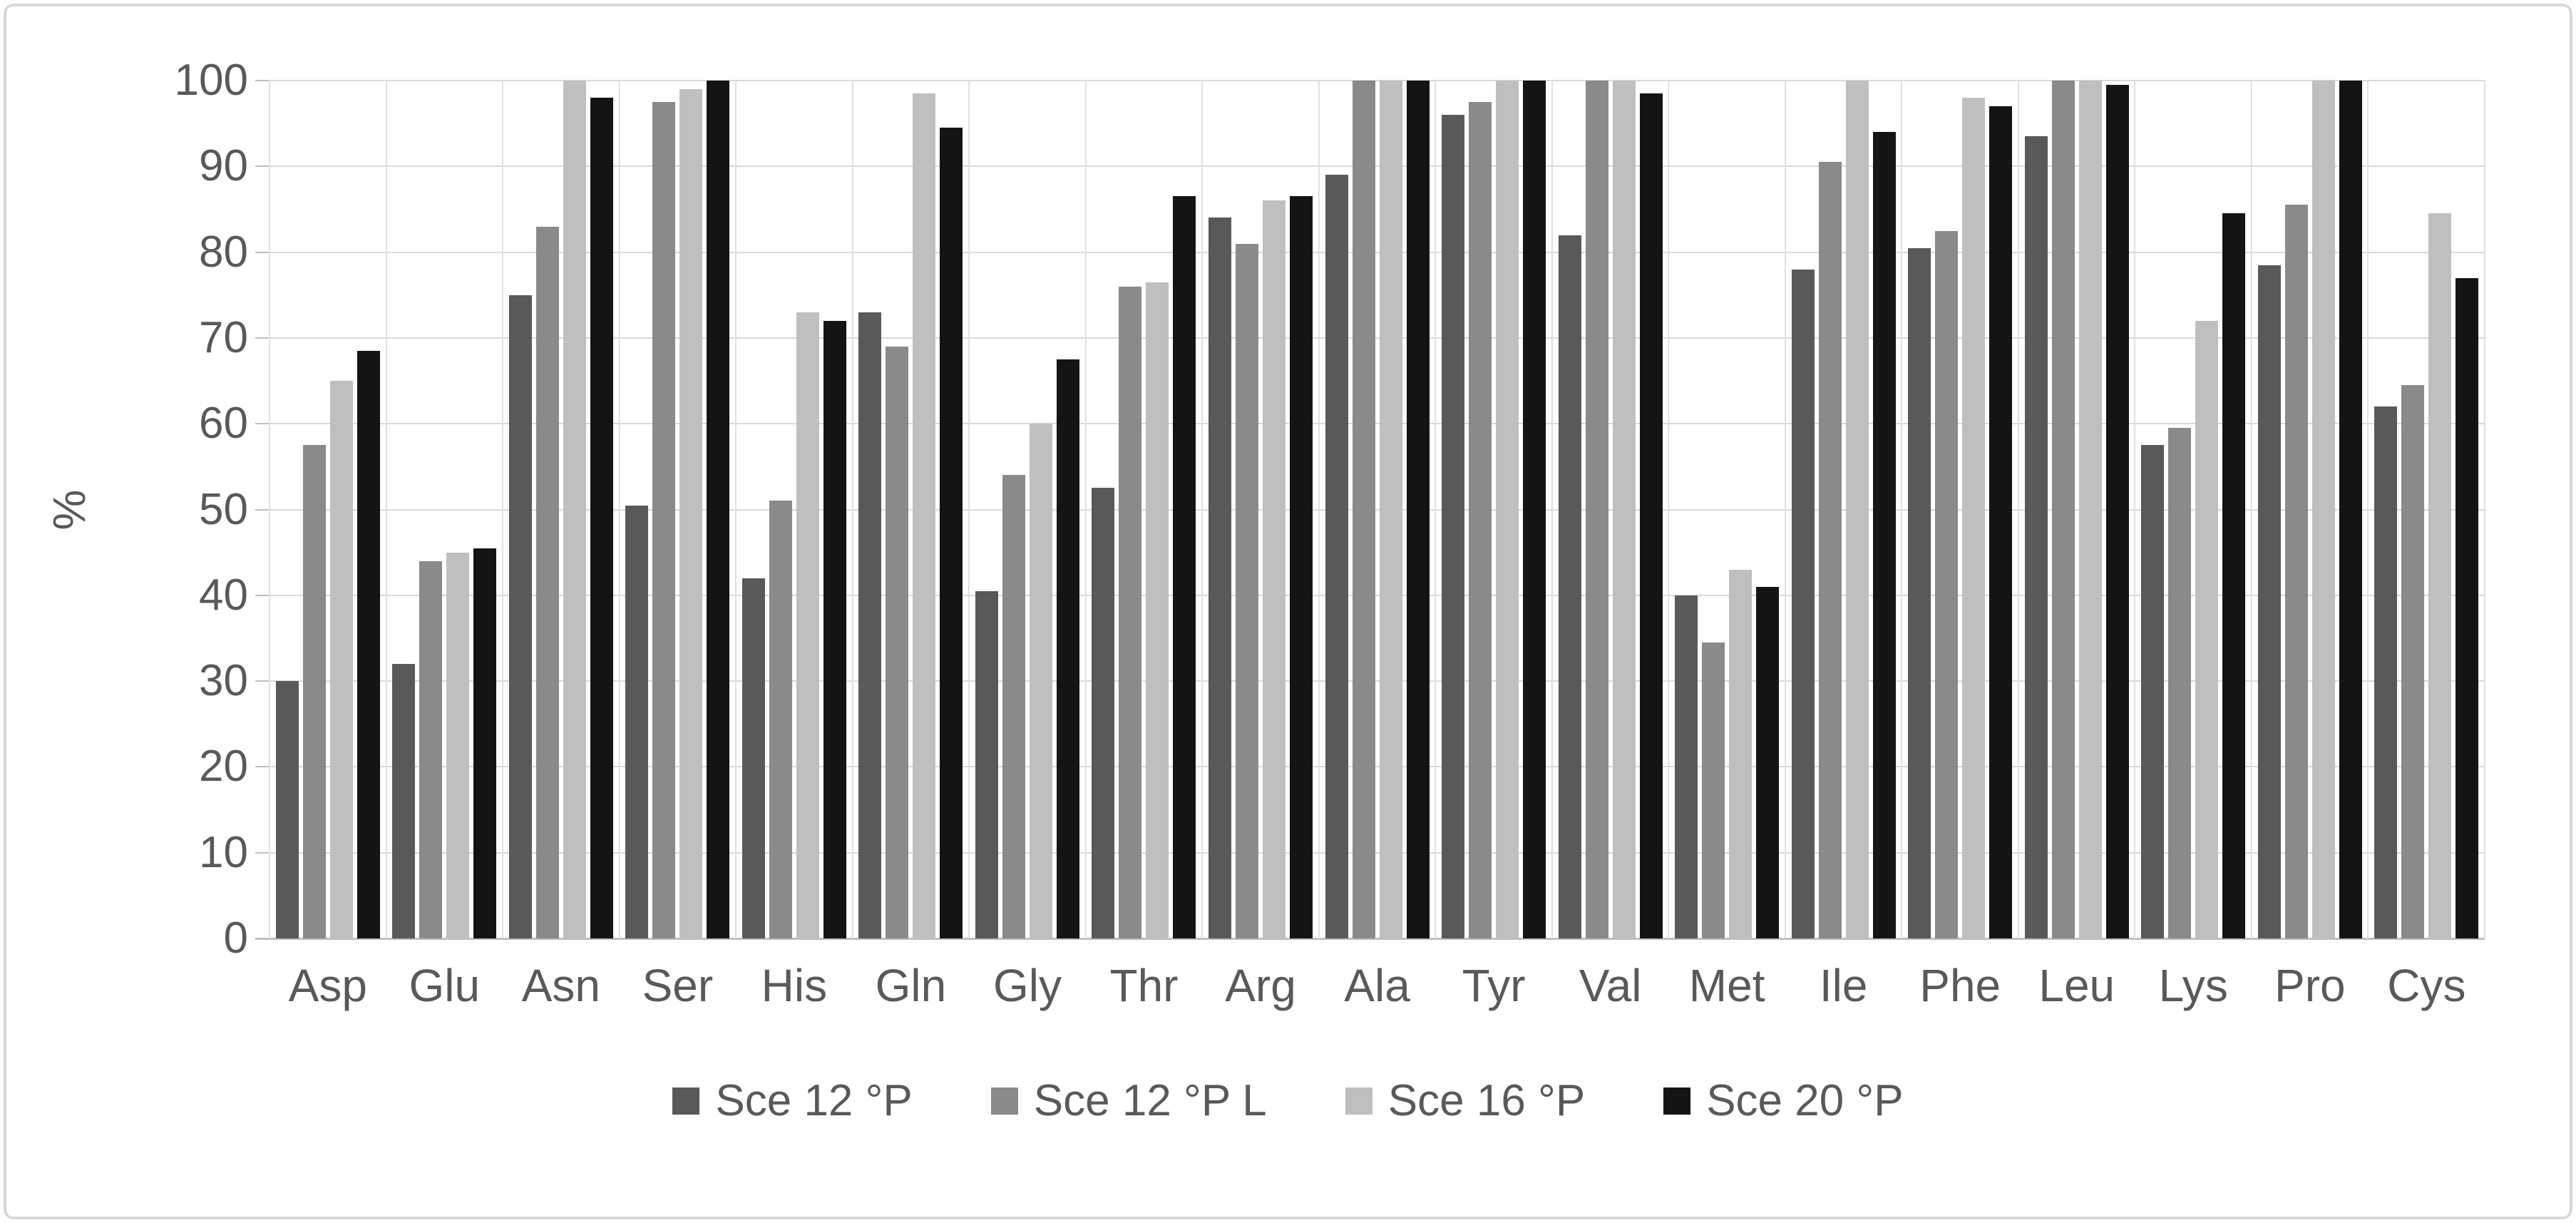  What do you see at coordinates (2193, 985) in the screenshot?
I see `x-category-label: Lys` at bounding box center [2193, 985].